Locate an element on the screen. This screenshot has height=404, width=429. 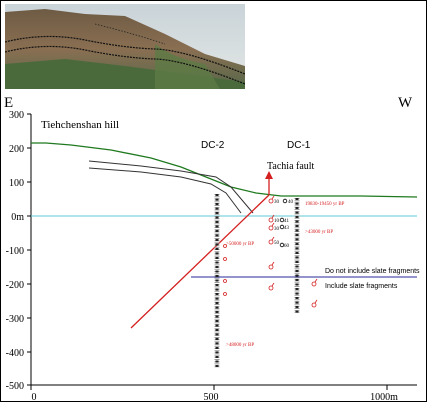
date-label: >50000 yr BP is located at coordinates (240, 244).